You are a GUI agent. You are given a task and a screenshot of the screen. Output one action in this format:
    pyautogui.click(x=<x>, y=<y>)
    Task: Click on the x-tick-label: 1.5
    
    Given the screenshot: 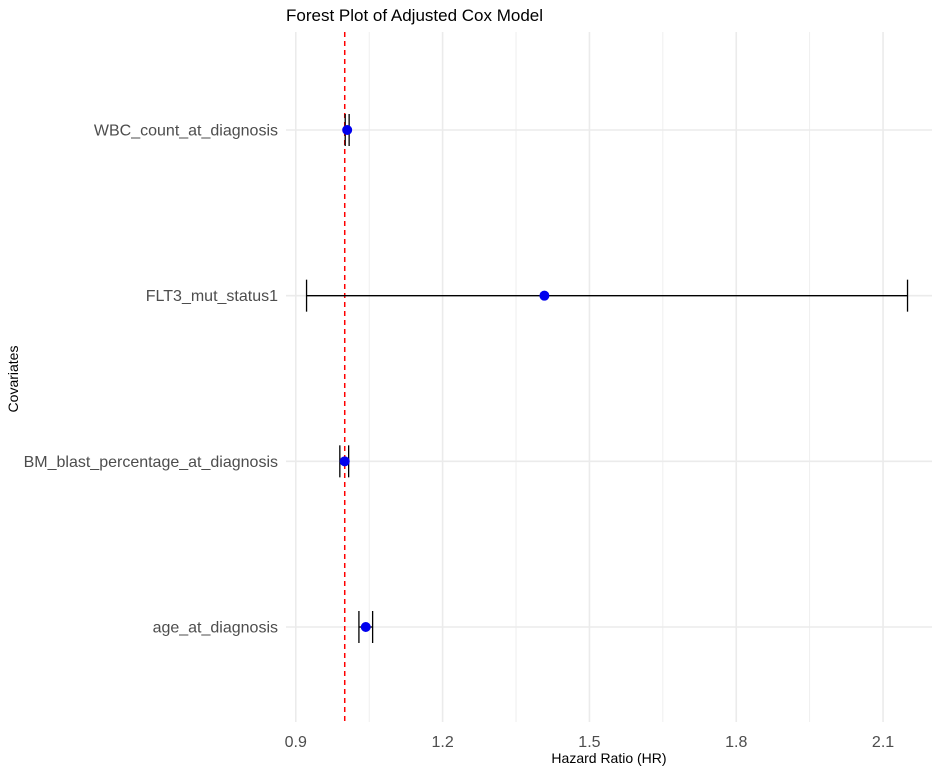 What is the action you would take?
    pyautogui.click(x=589, y=742)
    